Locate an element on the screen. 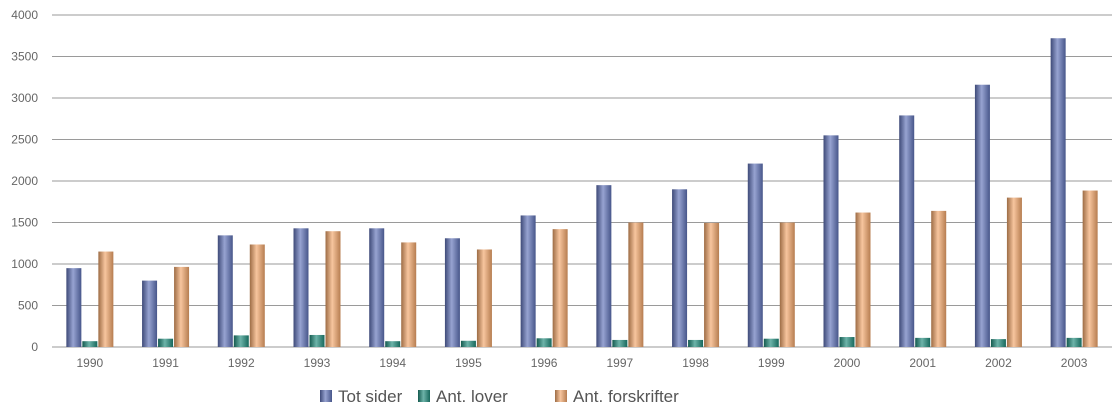  x-tick-label: 1991 is located at coordinates (165, 363).